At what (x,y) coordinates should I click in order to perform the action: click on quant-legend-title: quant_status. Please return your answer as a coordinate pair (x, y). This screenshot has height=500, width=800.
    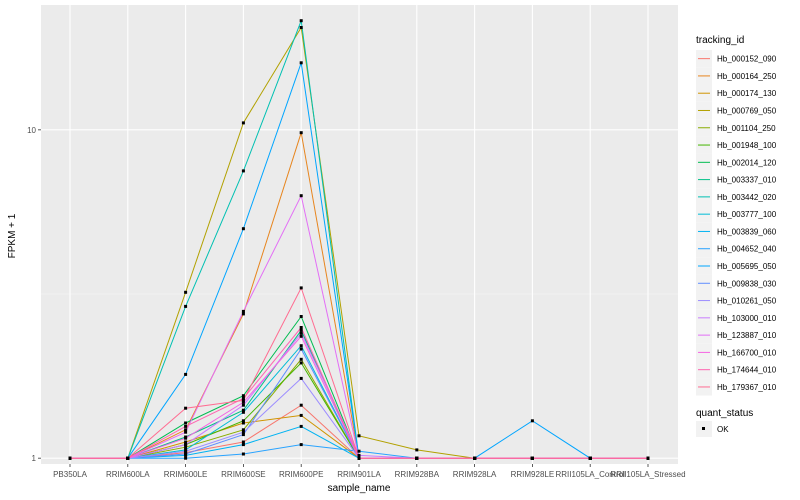
    Looking at the image, I should click on (724, 413).